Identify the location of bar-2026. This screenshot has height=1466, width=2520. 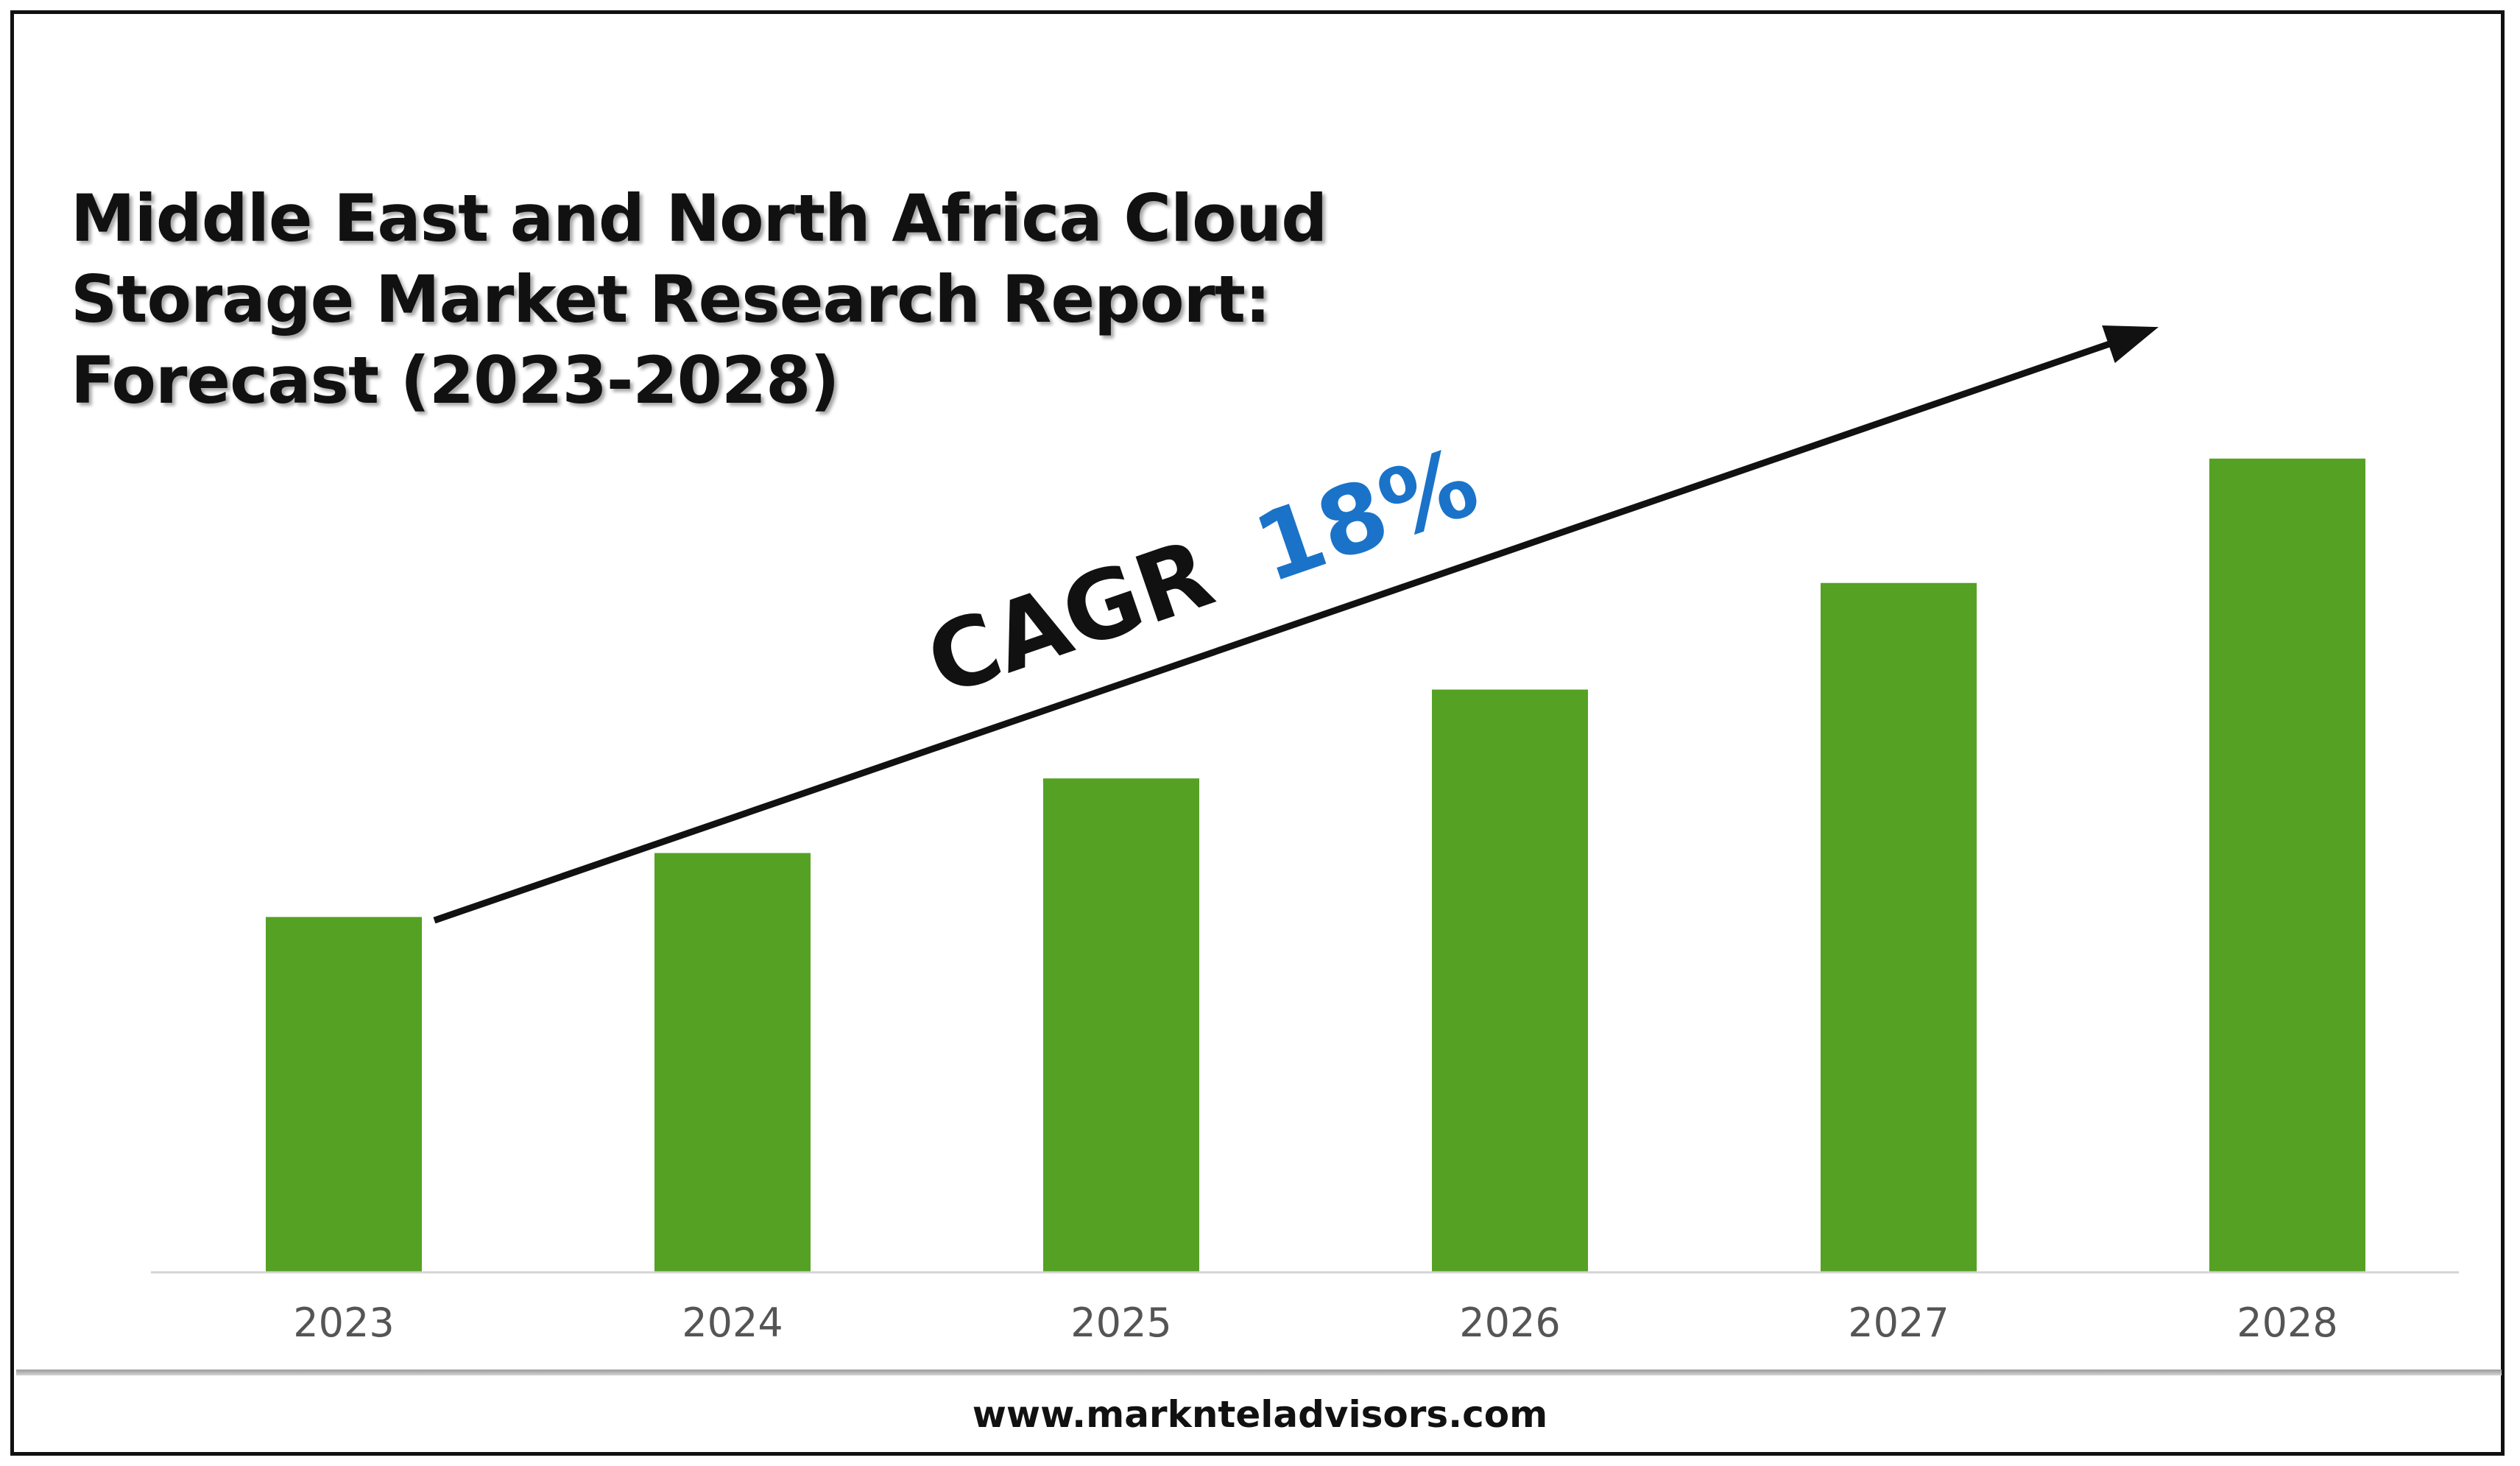
(1510, 980).